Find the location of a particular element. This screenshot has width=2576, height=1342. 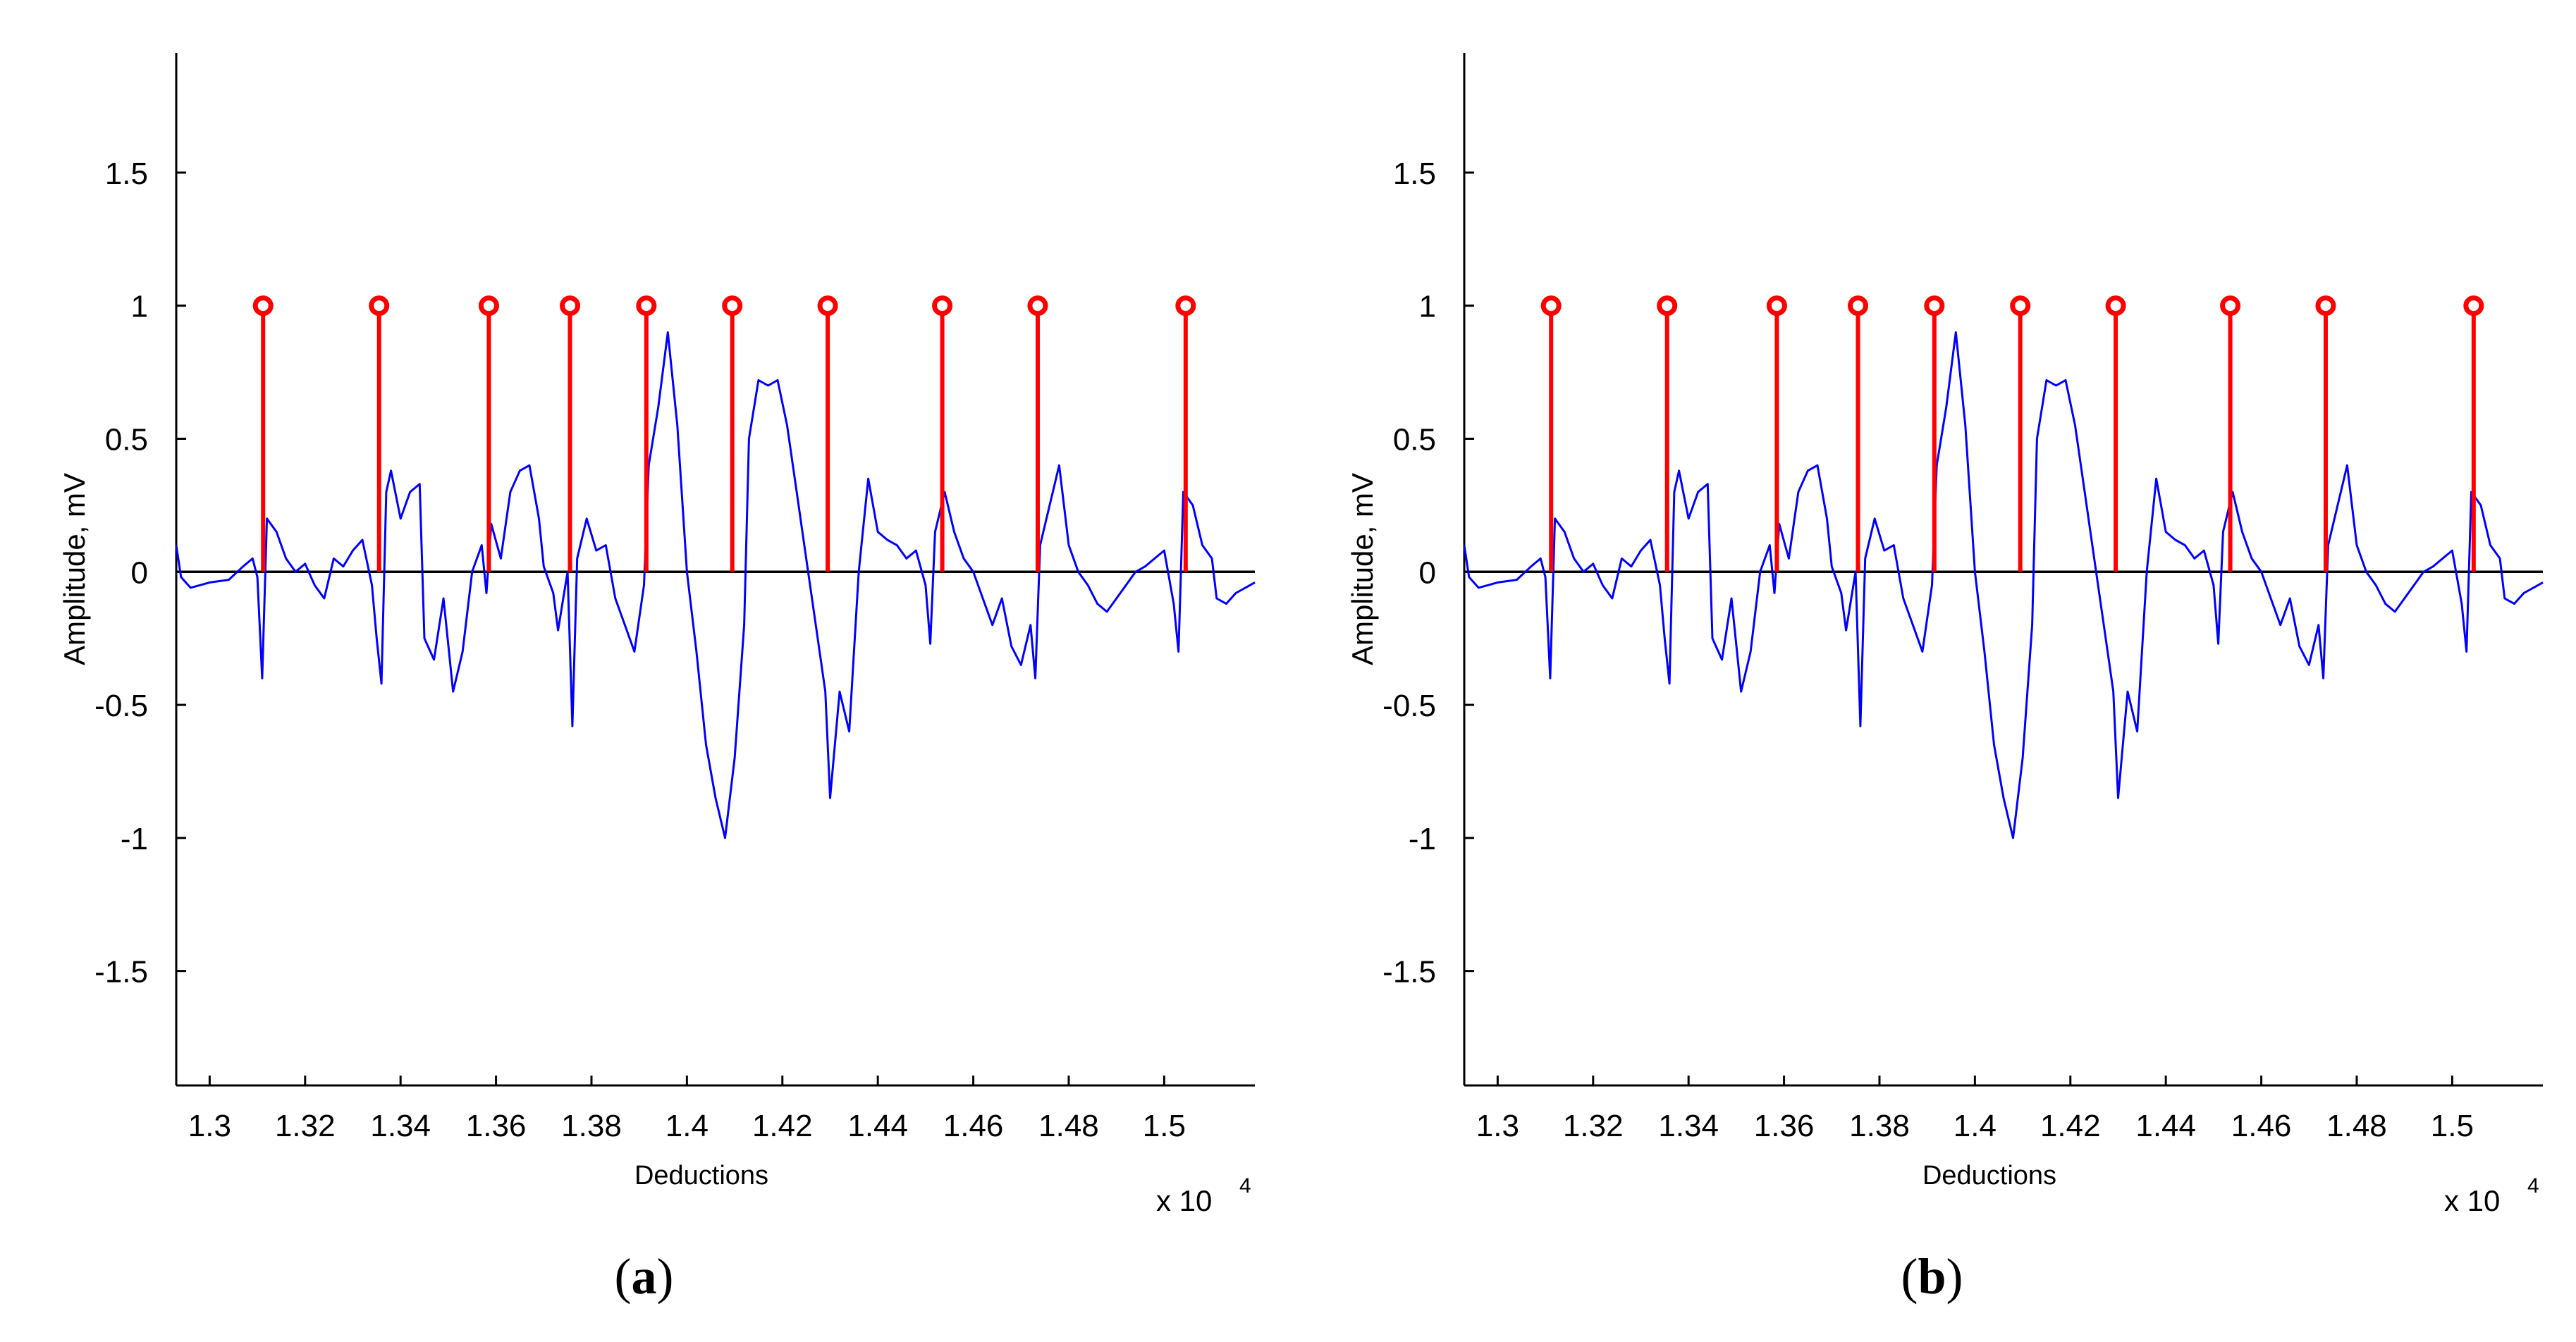

panel-label-a: (a) is located at coordinates (644, 1277).